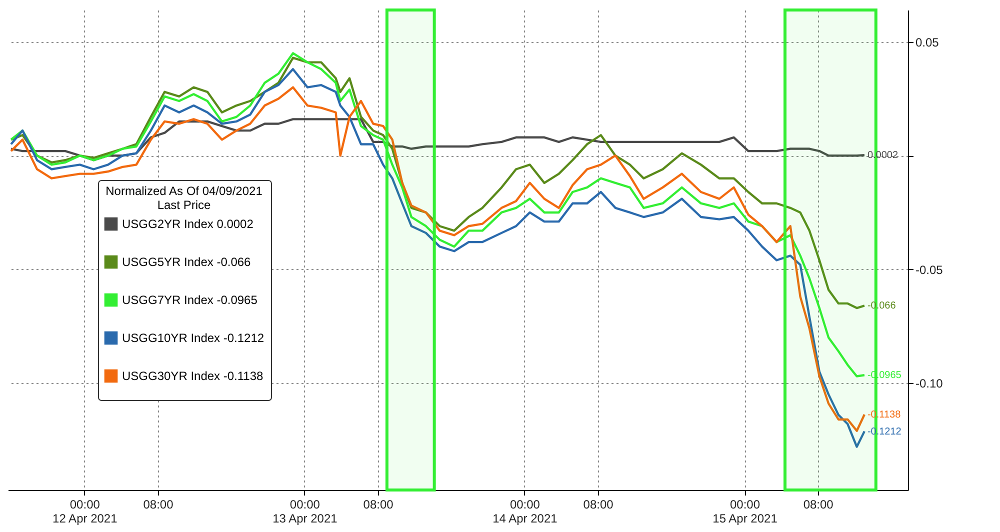  I want to click on x-tick-label: 00:00 15 Apr 2021, so click(745, 512).